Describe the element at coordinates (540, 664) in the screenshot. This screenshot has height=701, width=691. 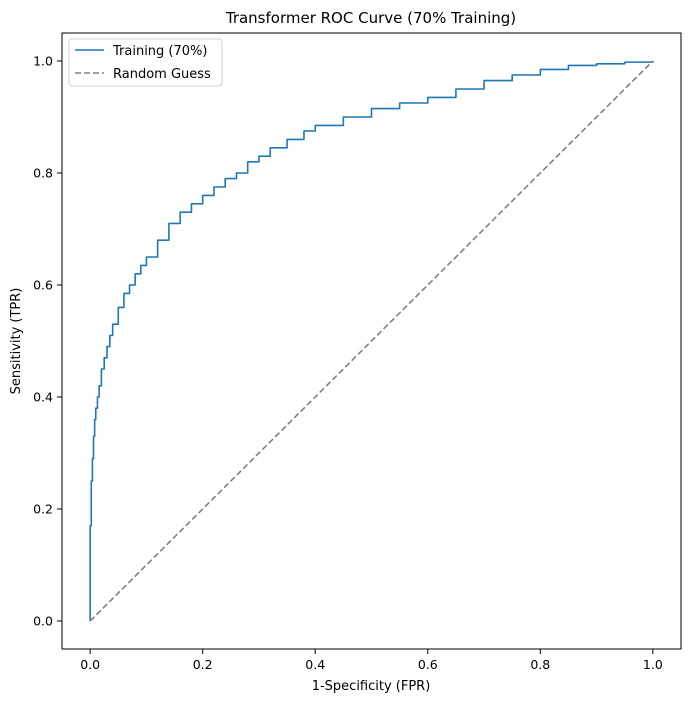
I see `x-tick-label: 0.8` at that location.